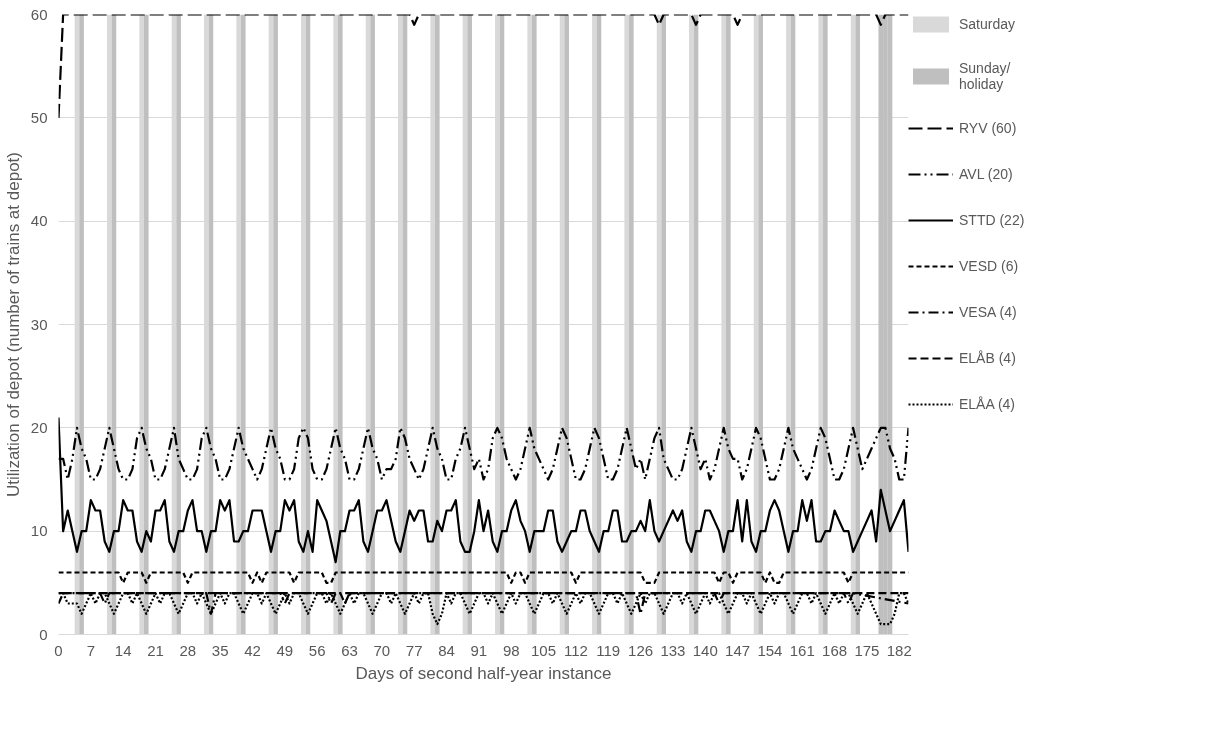  Describe the element at coordinates (220, 650) in the screenshot. I see `x-tick-label: 35` at that location.